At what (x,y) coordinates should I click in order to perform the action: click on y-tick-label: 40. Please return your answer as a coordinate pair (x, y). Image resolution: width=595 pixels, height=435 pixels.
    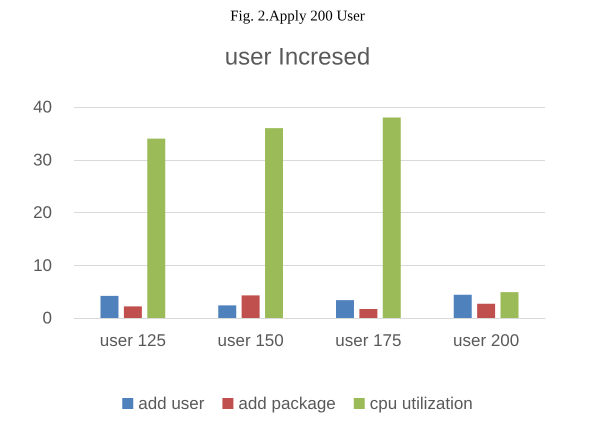
    Looking at the image, I should click on (42, 107).